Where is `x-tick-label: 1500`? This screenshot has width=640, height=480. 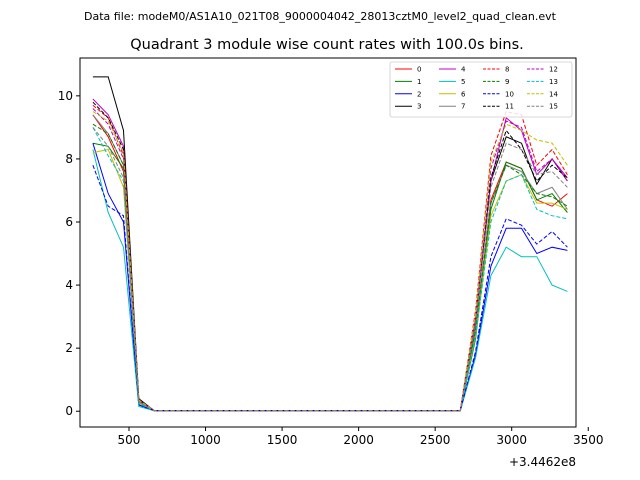
x-tick-label: 1500 is located at coordinates (282, 440).